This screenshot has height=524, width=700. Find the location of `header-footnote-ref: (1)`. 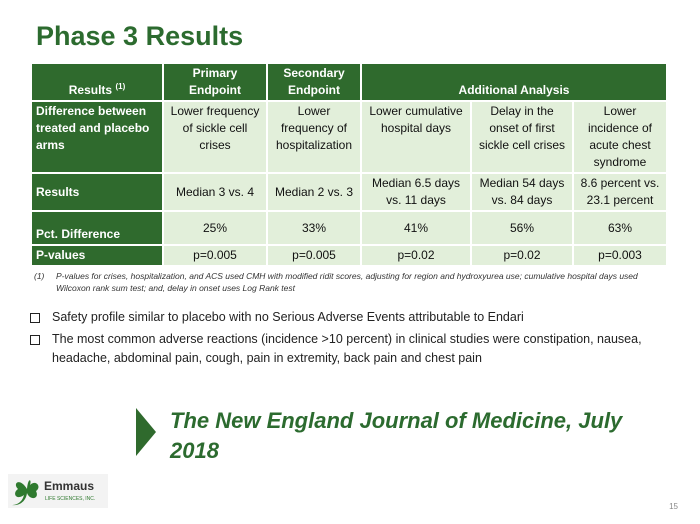

header-footnote-ref: (1) is located at coordinates (120, 86).